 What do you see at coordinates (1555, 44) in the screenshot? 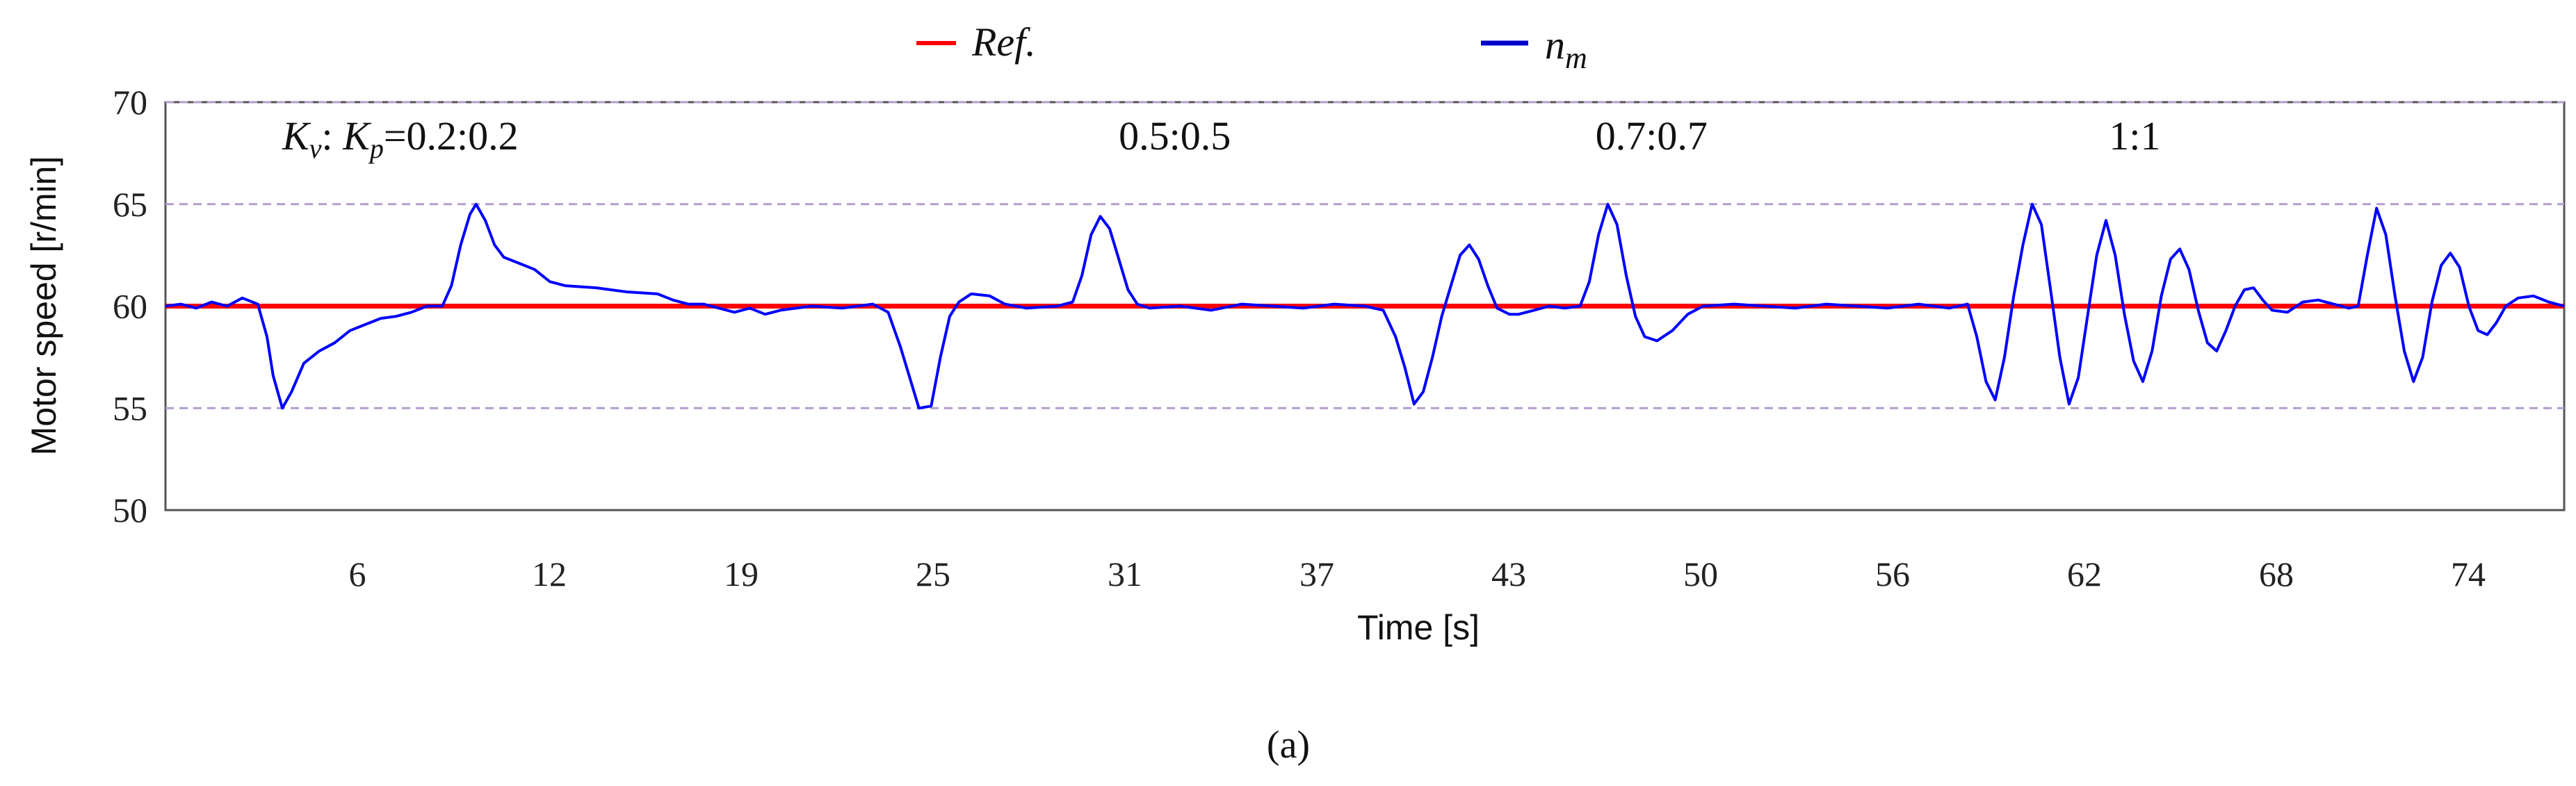
I see `legend-nm-base: n` at bounding box center [1555, 44].